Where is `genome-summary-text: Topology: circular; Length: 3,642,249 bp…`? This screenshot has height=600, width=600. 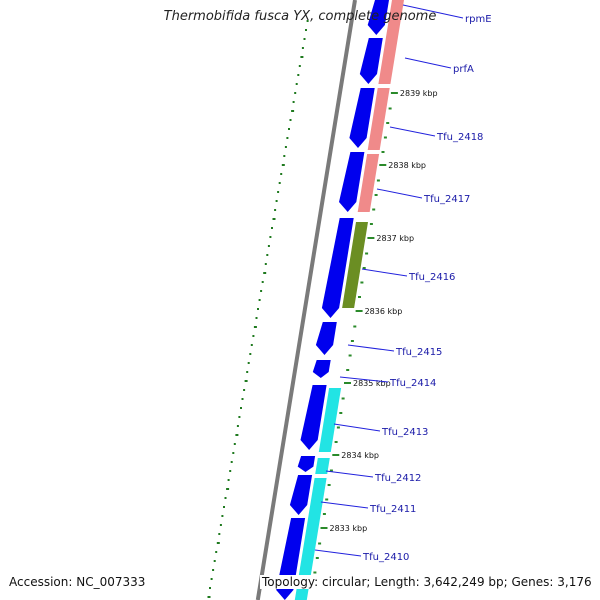
genome-summary-text: Topology: circular; Length: 3,642,249 bp… is located at coordinates (427, 582).